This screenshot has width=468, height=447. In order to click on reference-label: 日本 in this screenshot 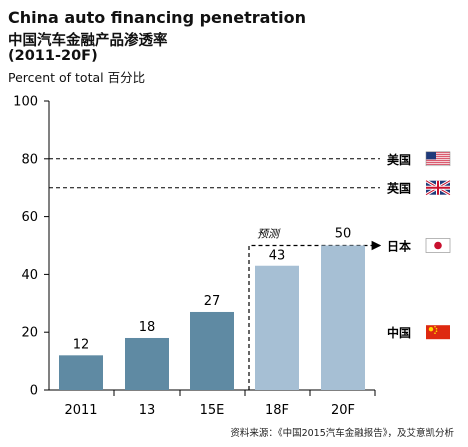, I will do `click(399, 246)`.